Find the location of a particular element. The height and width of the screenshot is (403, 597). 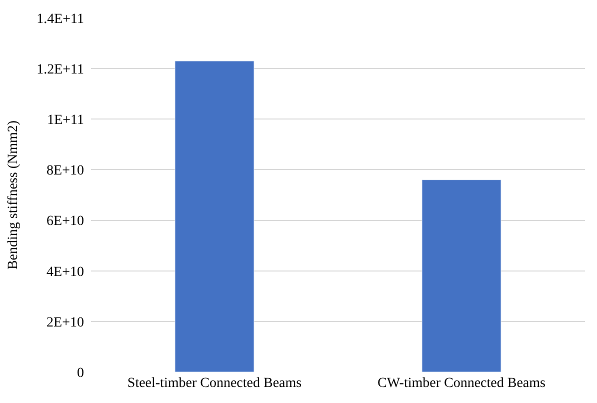

x-tick-label: CW-timber Connected Beams is located at coordinates (462, 383).